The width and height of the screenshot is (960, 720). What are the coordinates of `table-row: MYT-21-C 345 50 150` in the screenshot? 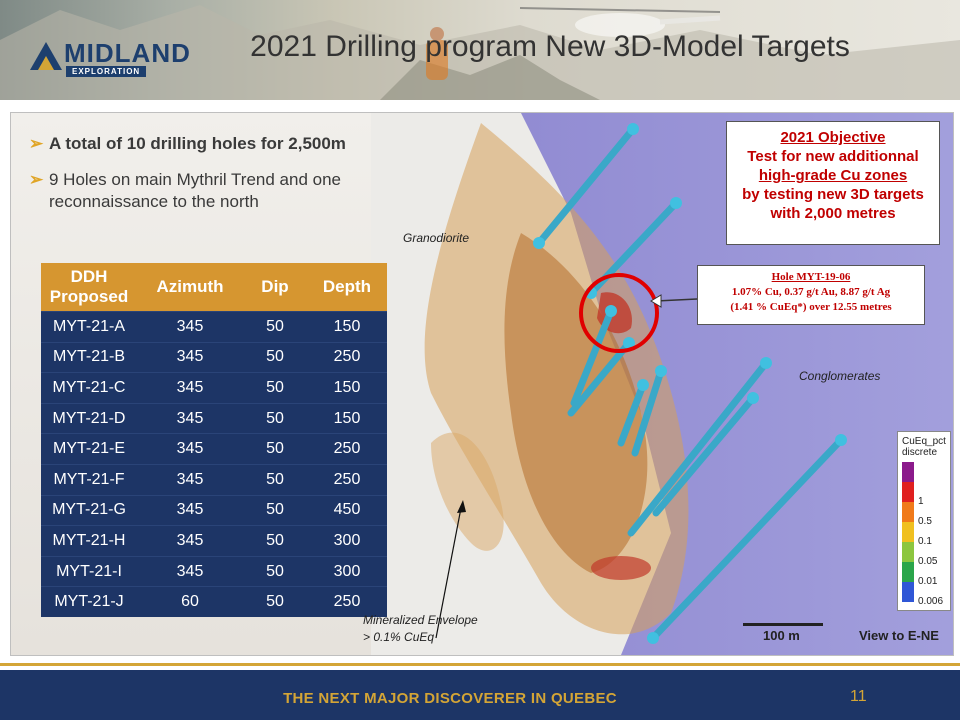 It's located at (214, 388).